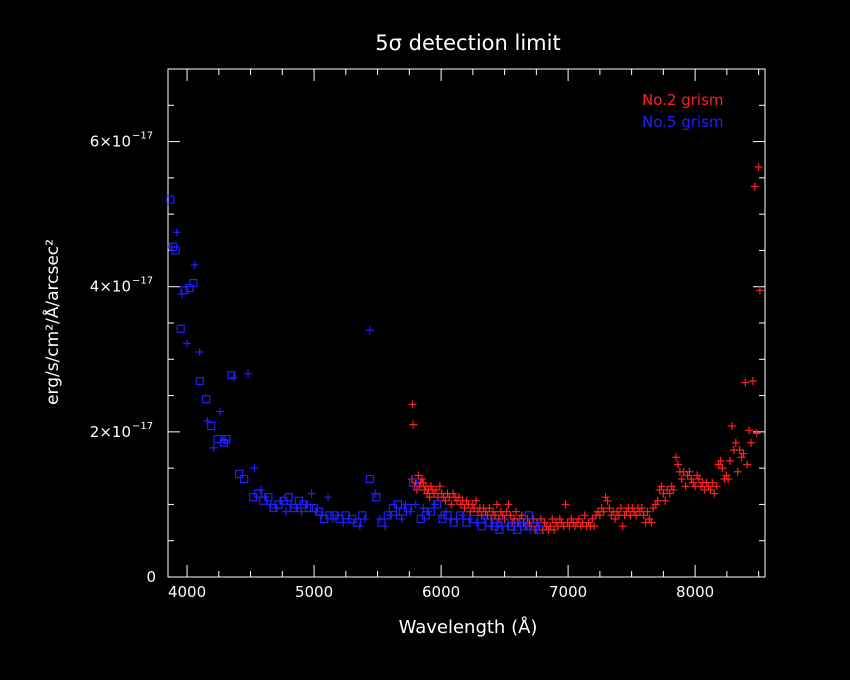 The image size is (850, 680). Describe the element at coordinates (314, 592) in the screenshot. I see `x-tick-label: 5000` at that location.